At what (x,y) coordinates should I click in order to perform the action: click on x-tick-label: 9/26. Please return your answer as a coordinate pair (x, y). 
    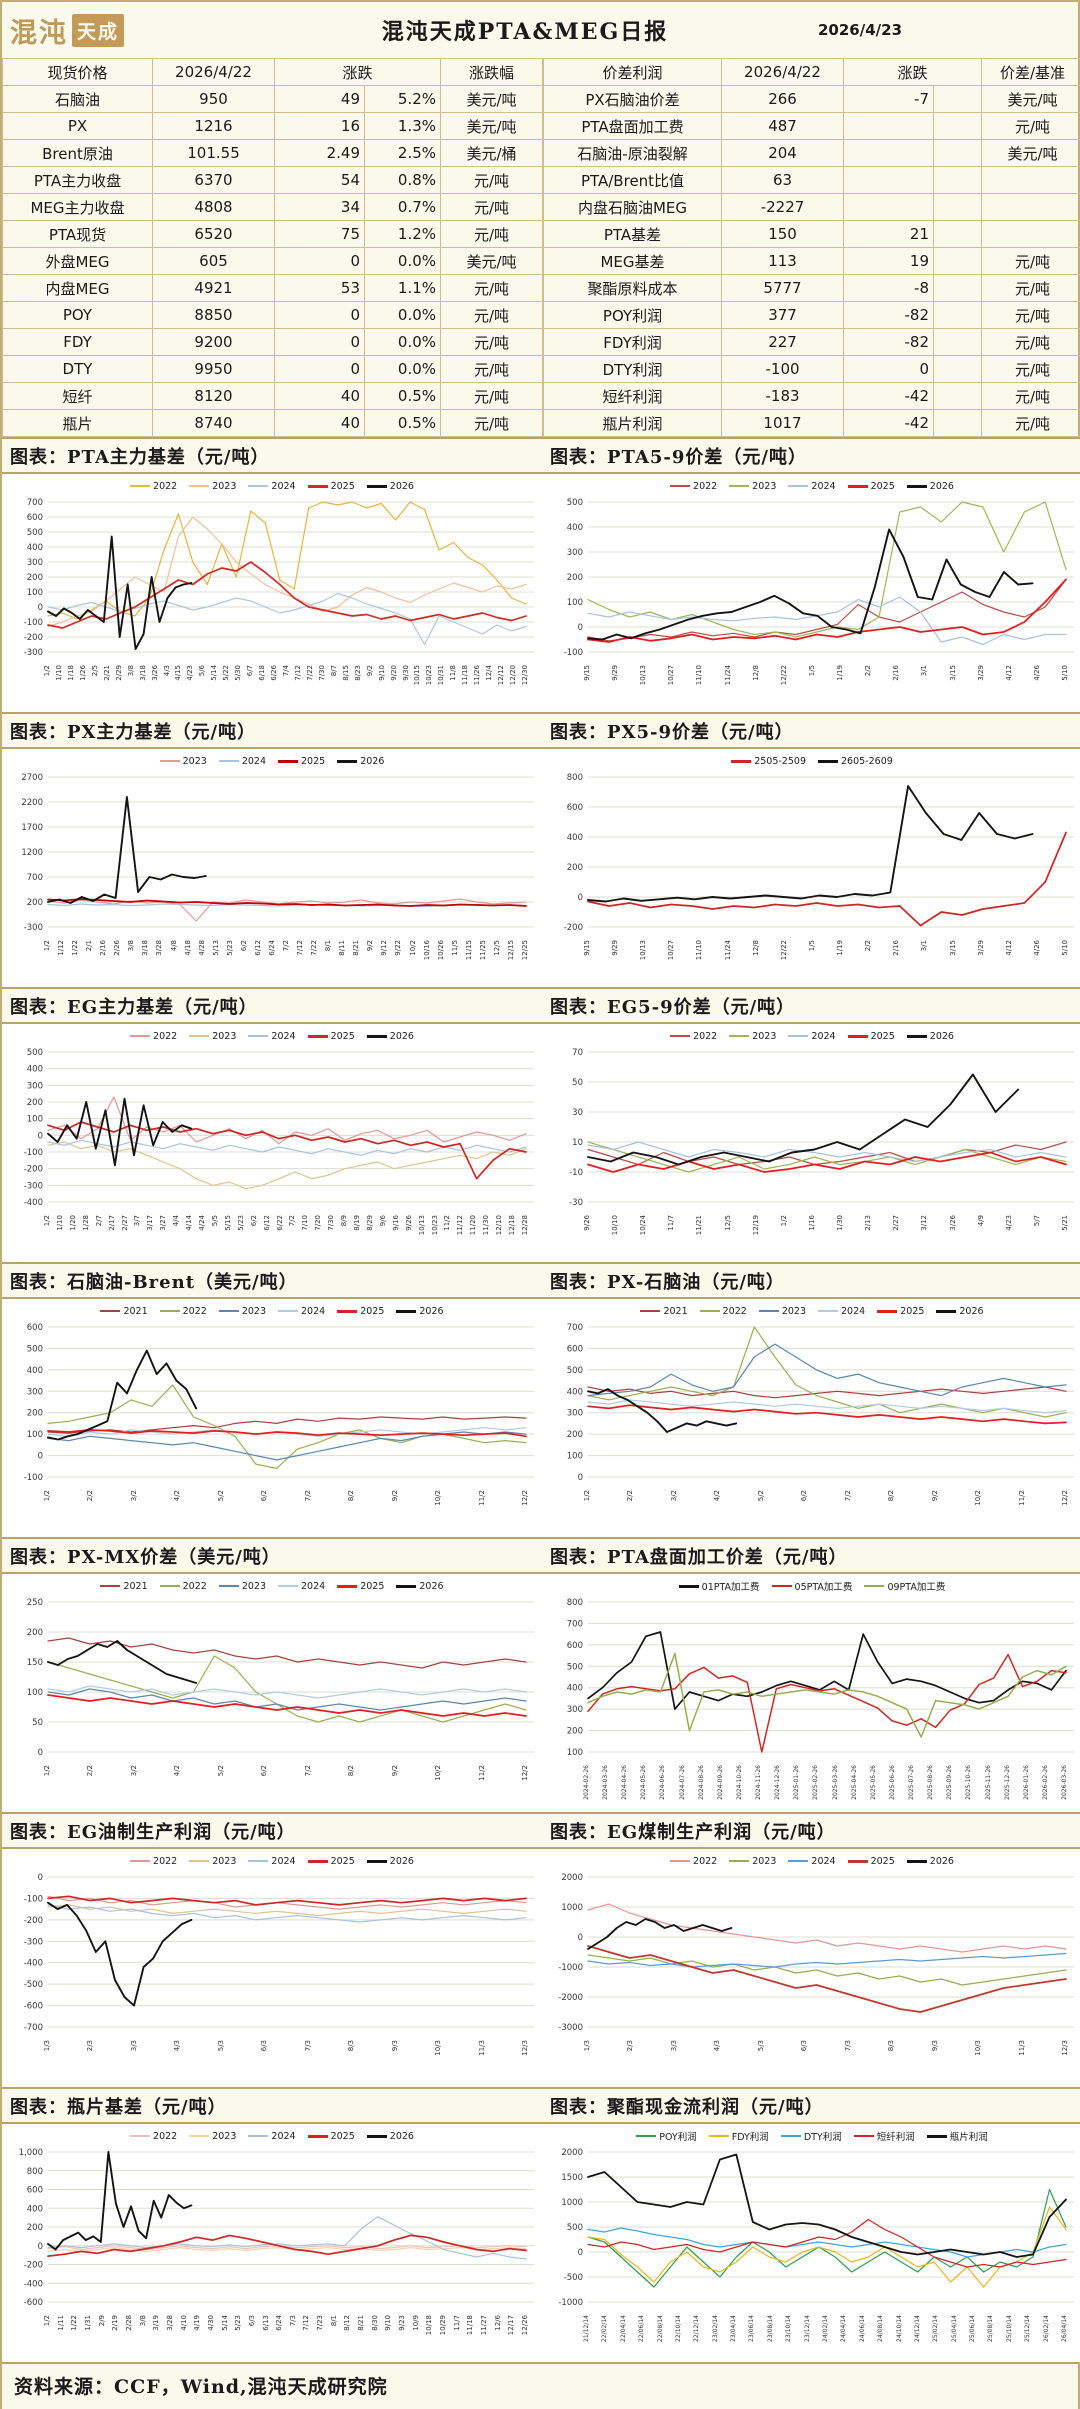
    Looking at the image, I should click on (408, 1223).